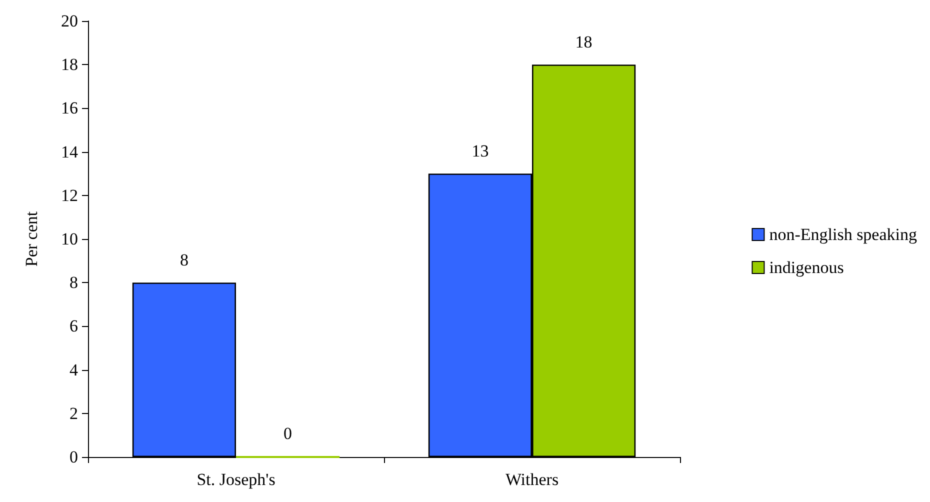  What do you see at coordinates (69, 239) in the screenshot?
I see `y-tick-label: 10` at bounding box center [69, 239].